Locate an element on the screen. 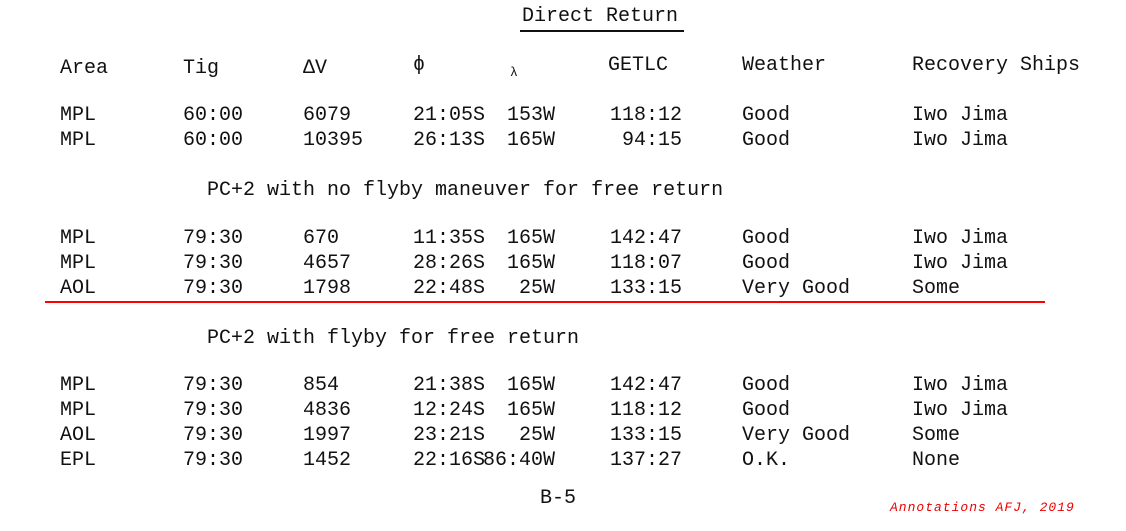 The width and height of the screenshot is (1126, 531). column-header: Area is located at coordinates (84, 68).